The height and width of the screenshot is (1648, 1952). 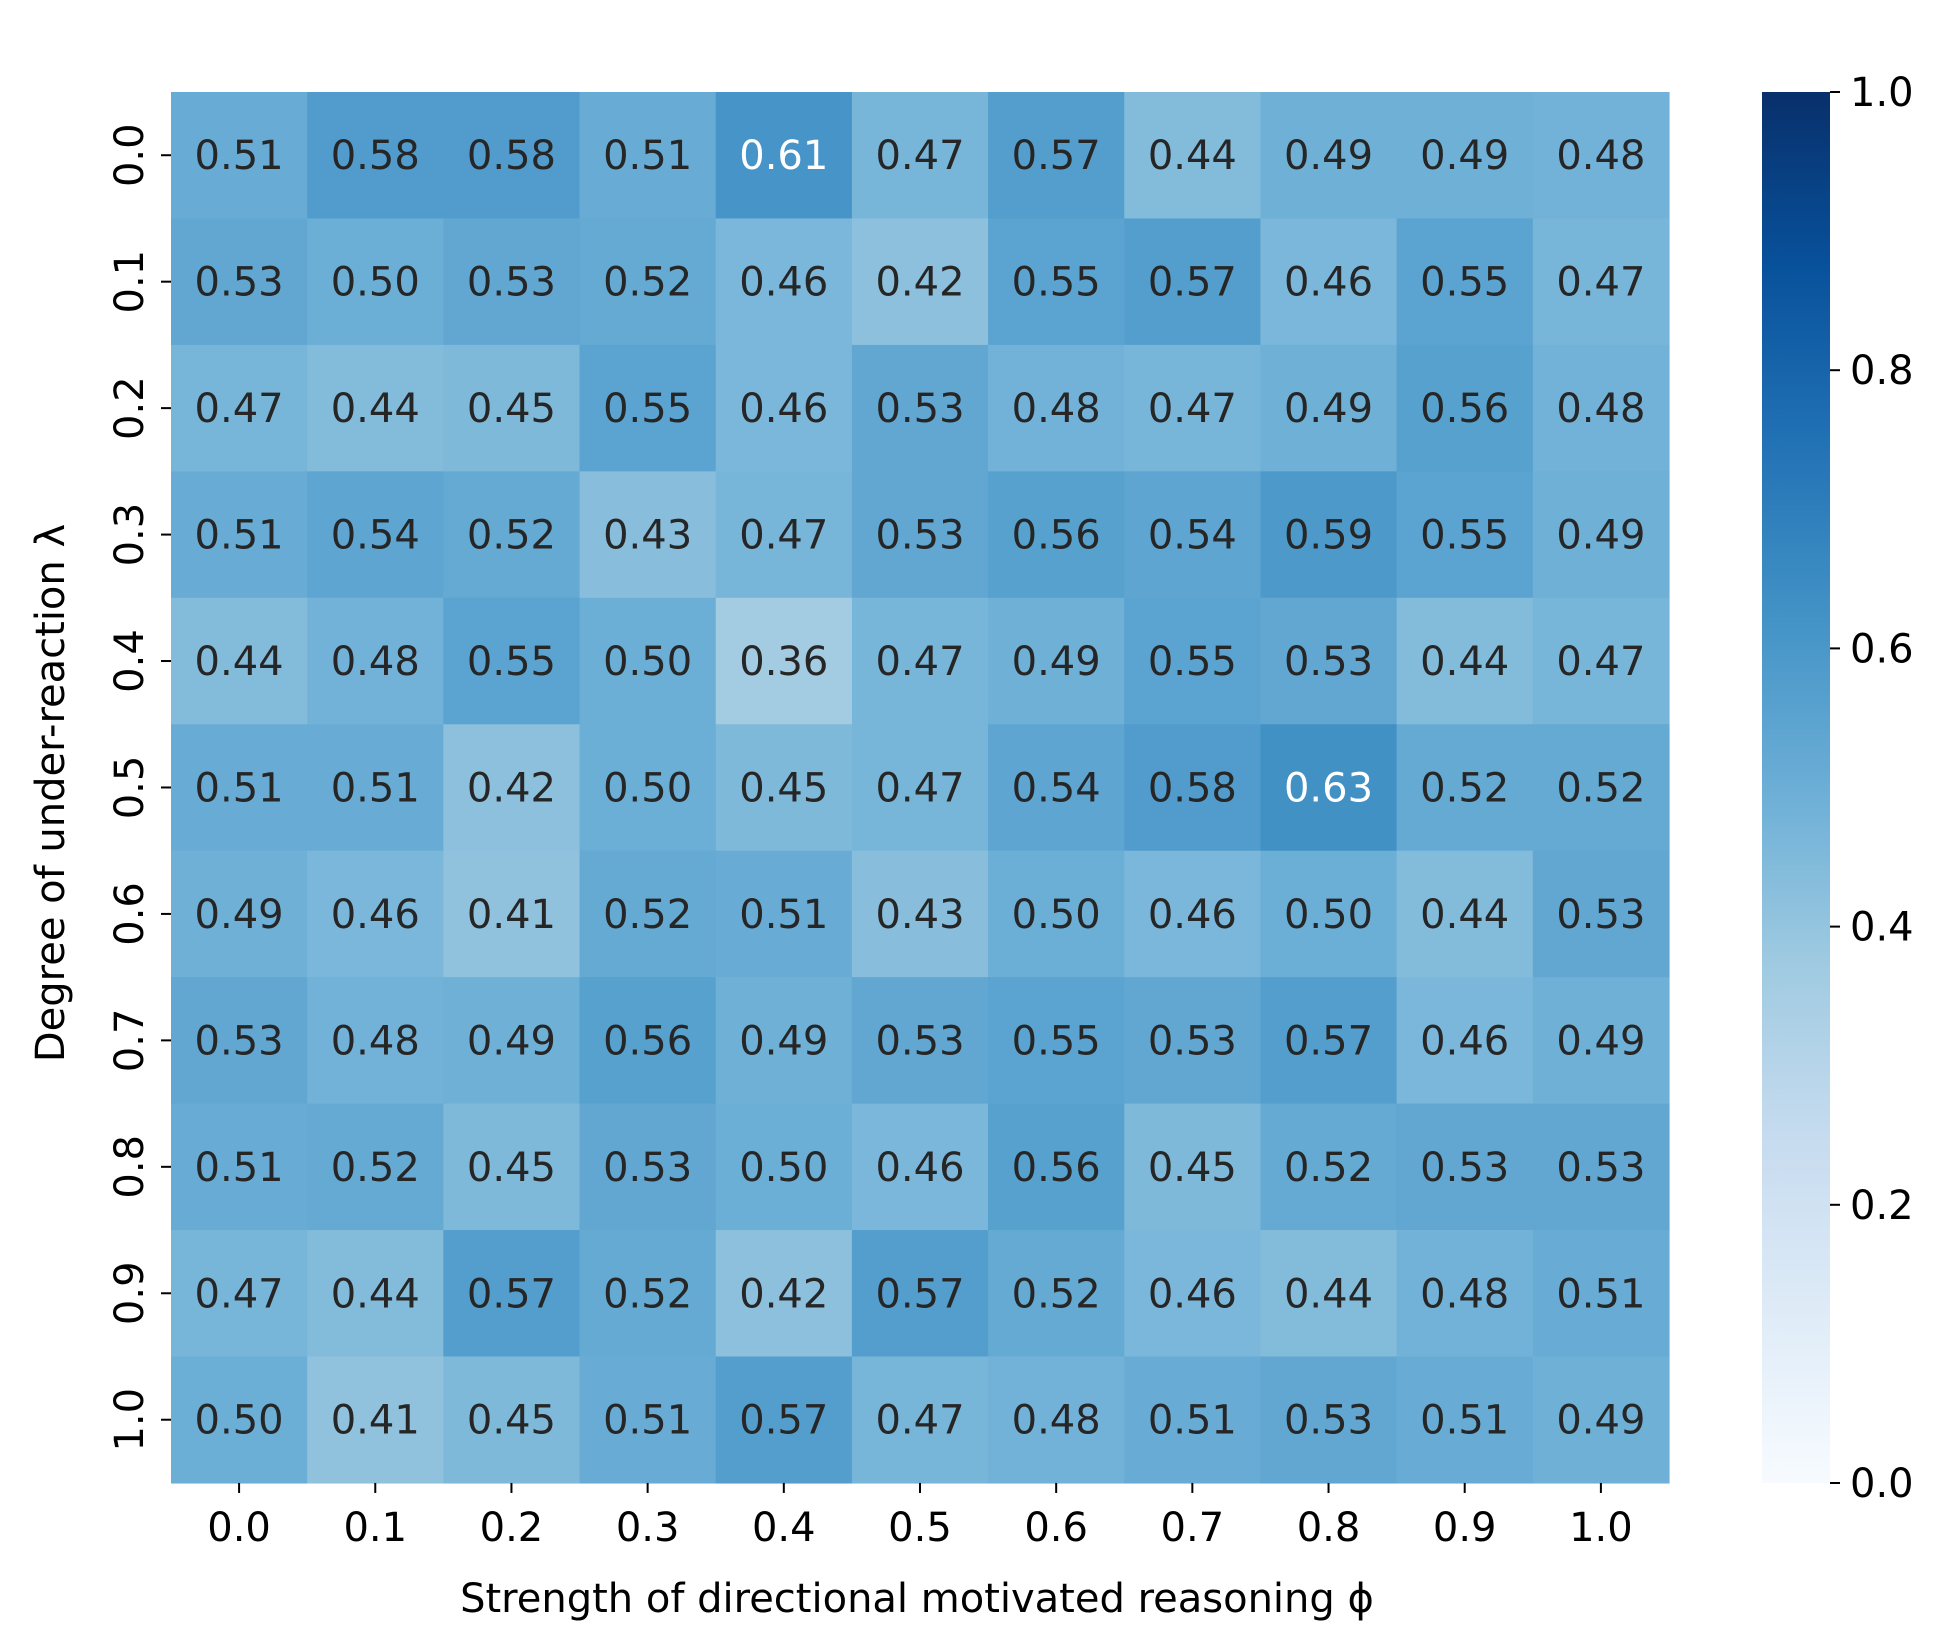 I want to click on colorbar: 0.0 0.2 0.4 0.6 0.8 1.0, so click(x=1838, y=788).